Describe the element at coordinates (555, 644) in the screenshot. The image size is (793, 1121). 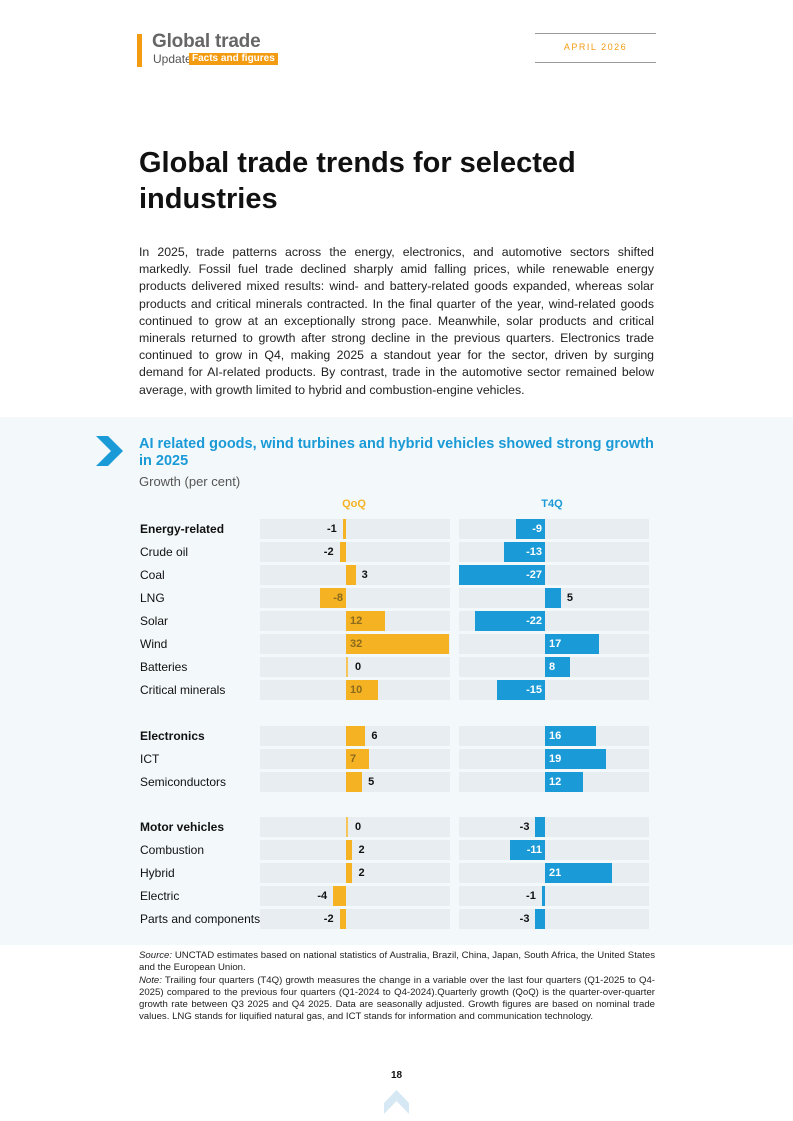
I see `t4q-value-wind: 17` at that location.